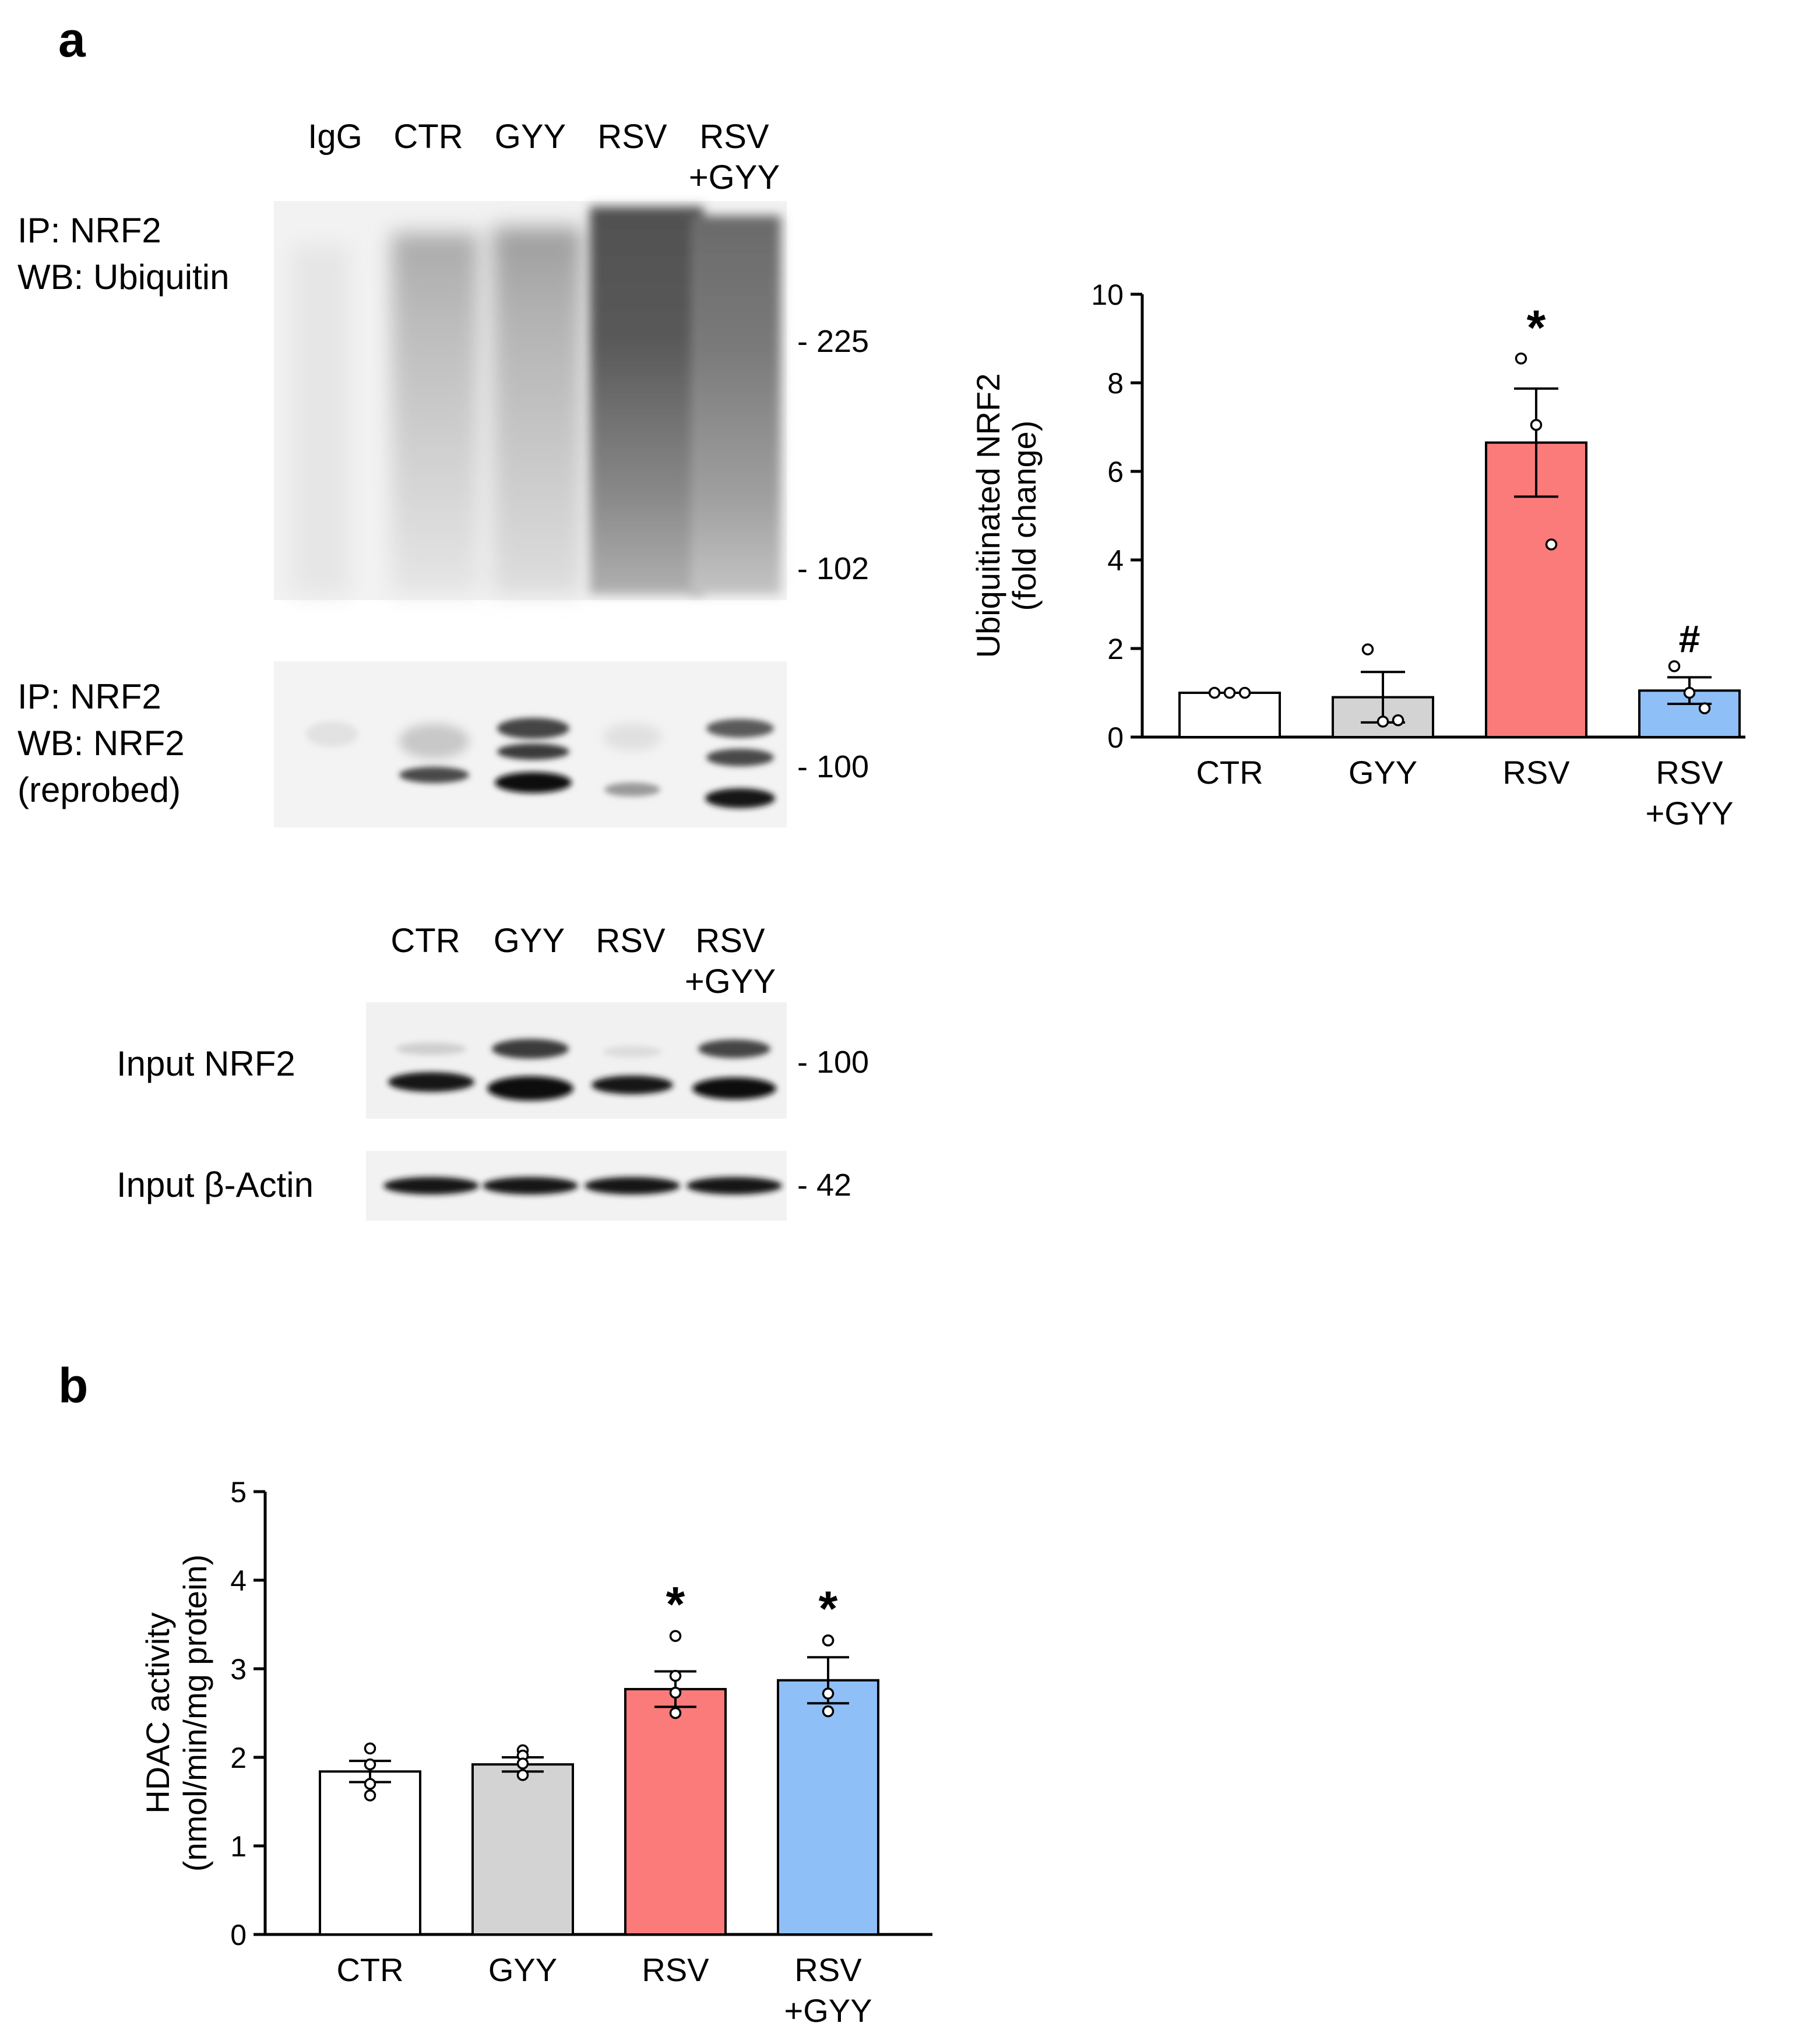  Describe the element at coordinates (72, 39) in the screenshot. I see `panel-a-letter: a` at that location.